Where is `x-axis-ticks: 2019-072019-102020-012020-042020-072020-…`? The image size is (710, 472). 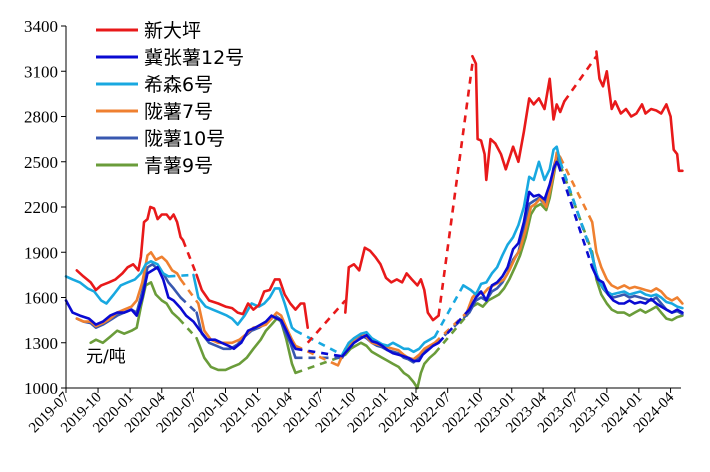 x-axis-ticks: 2019-072019-102020-012020-042020-072020-… is located at coordinates (352, 412).